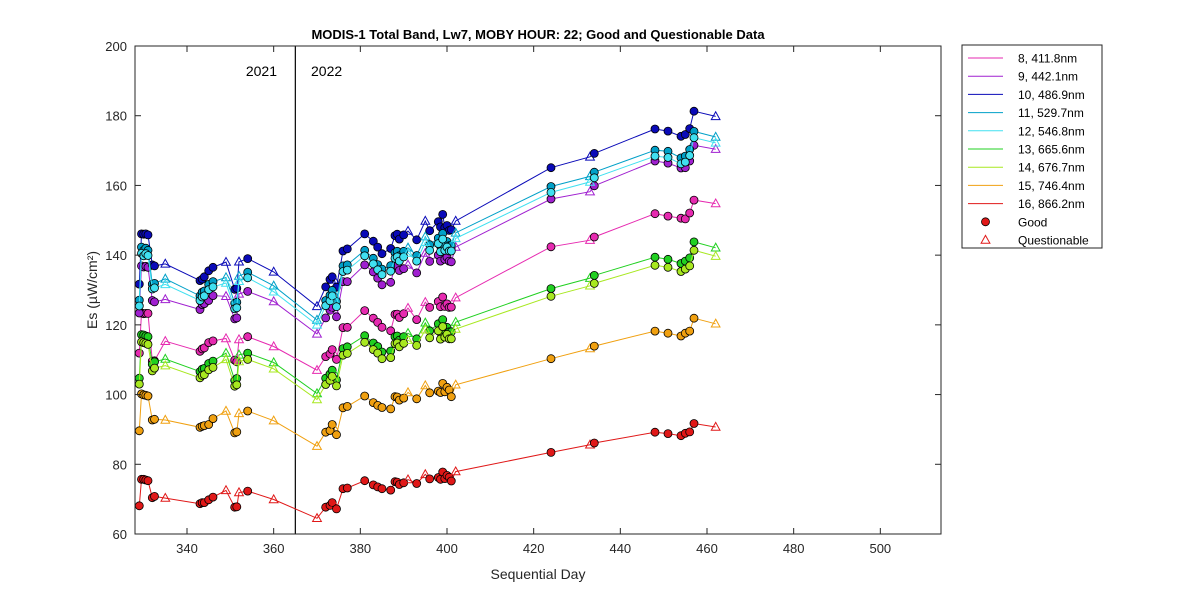 The image size is (1200, 600). I want to click on y-tick-label: 120, so click(116, 325).